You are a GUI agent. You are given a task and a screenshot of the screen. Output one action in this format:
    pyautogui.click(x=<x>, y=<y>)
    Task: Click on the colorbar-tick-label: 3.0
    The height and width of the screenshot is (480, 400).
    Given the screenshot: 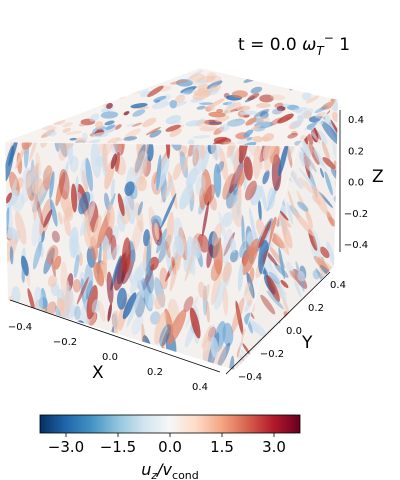 What is the action you would take?
    pyautogui.click(x=274, y=447)
    